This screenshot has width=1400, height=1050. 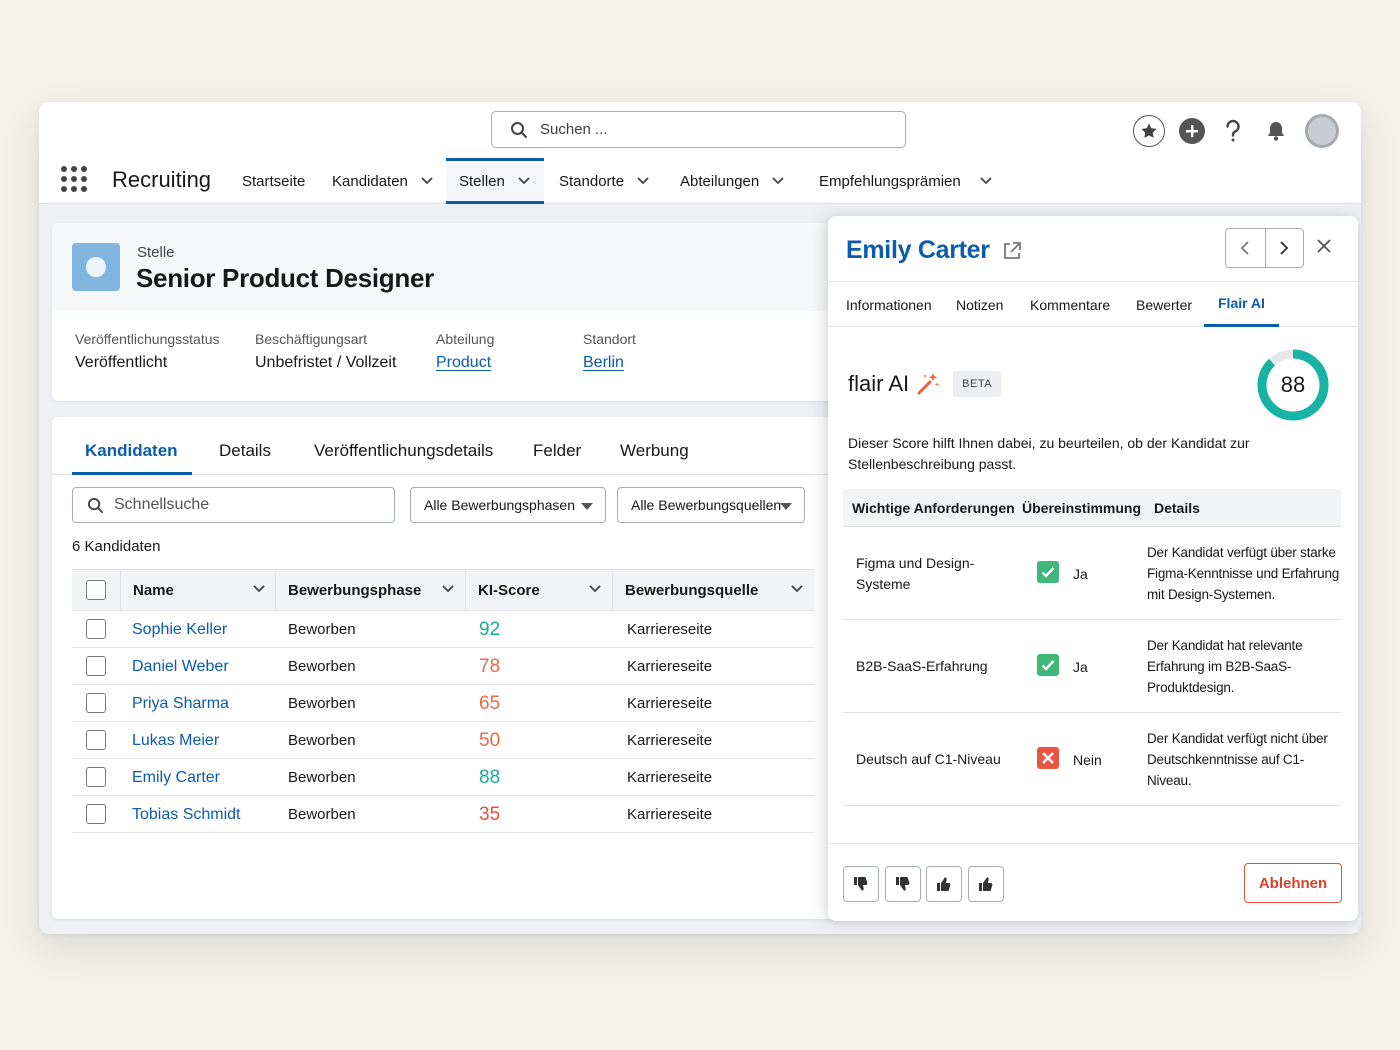 I want to click on nav-item-stellen: Stellen, so click(x=495, y=181).